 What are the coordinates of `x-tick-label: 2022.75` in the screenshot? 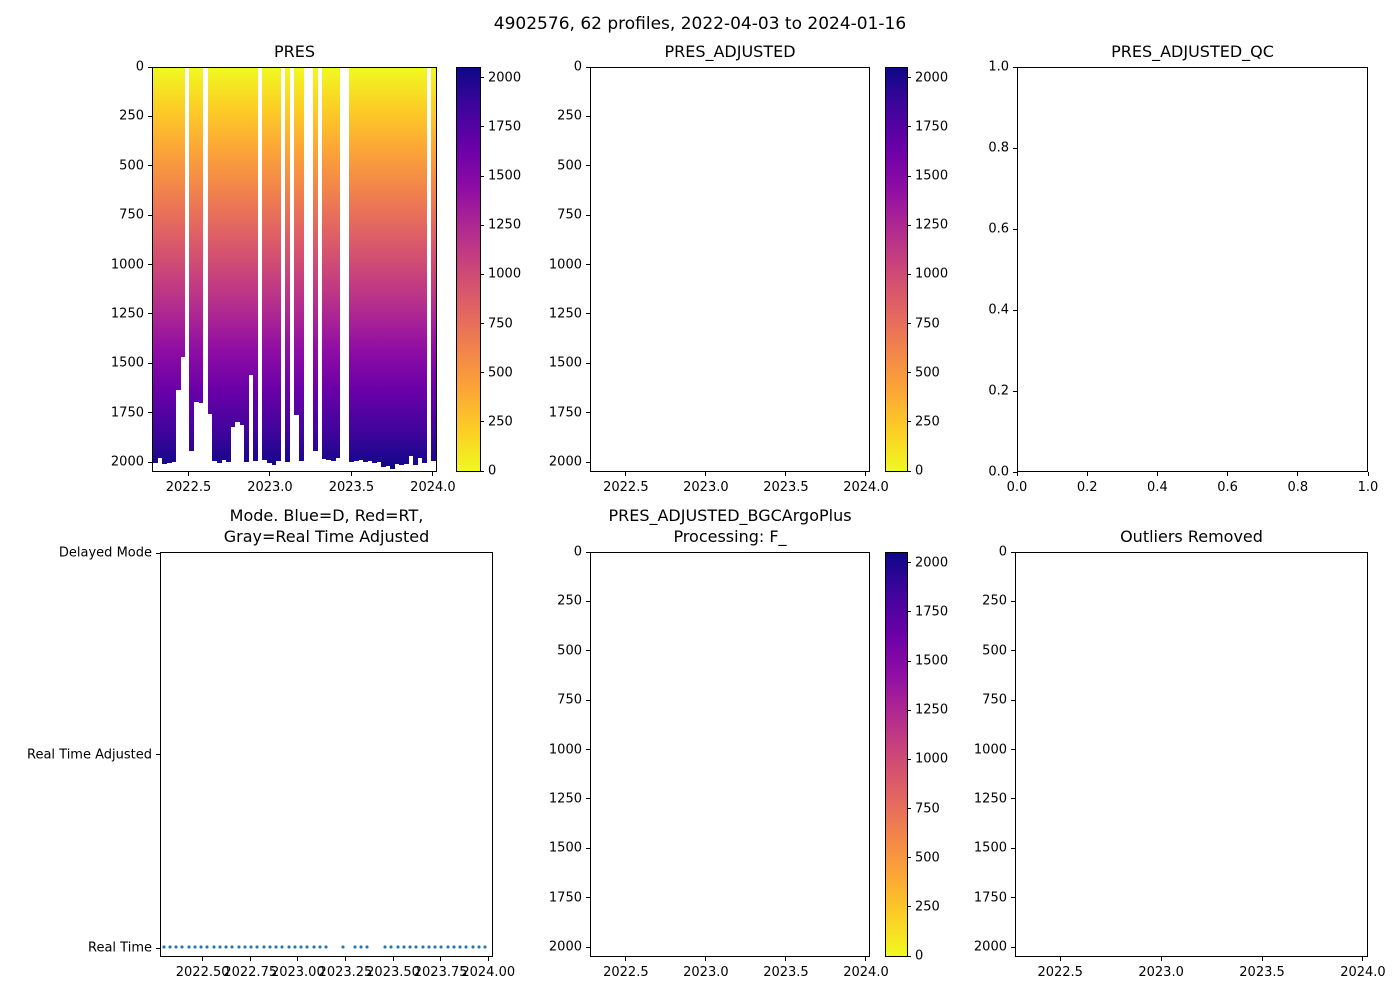 It's located at (250, 972).